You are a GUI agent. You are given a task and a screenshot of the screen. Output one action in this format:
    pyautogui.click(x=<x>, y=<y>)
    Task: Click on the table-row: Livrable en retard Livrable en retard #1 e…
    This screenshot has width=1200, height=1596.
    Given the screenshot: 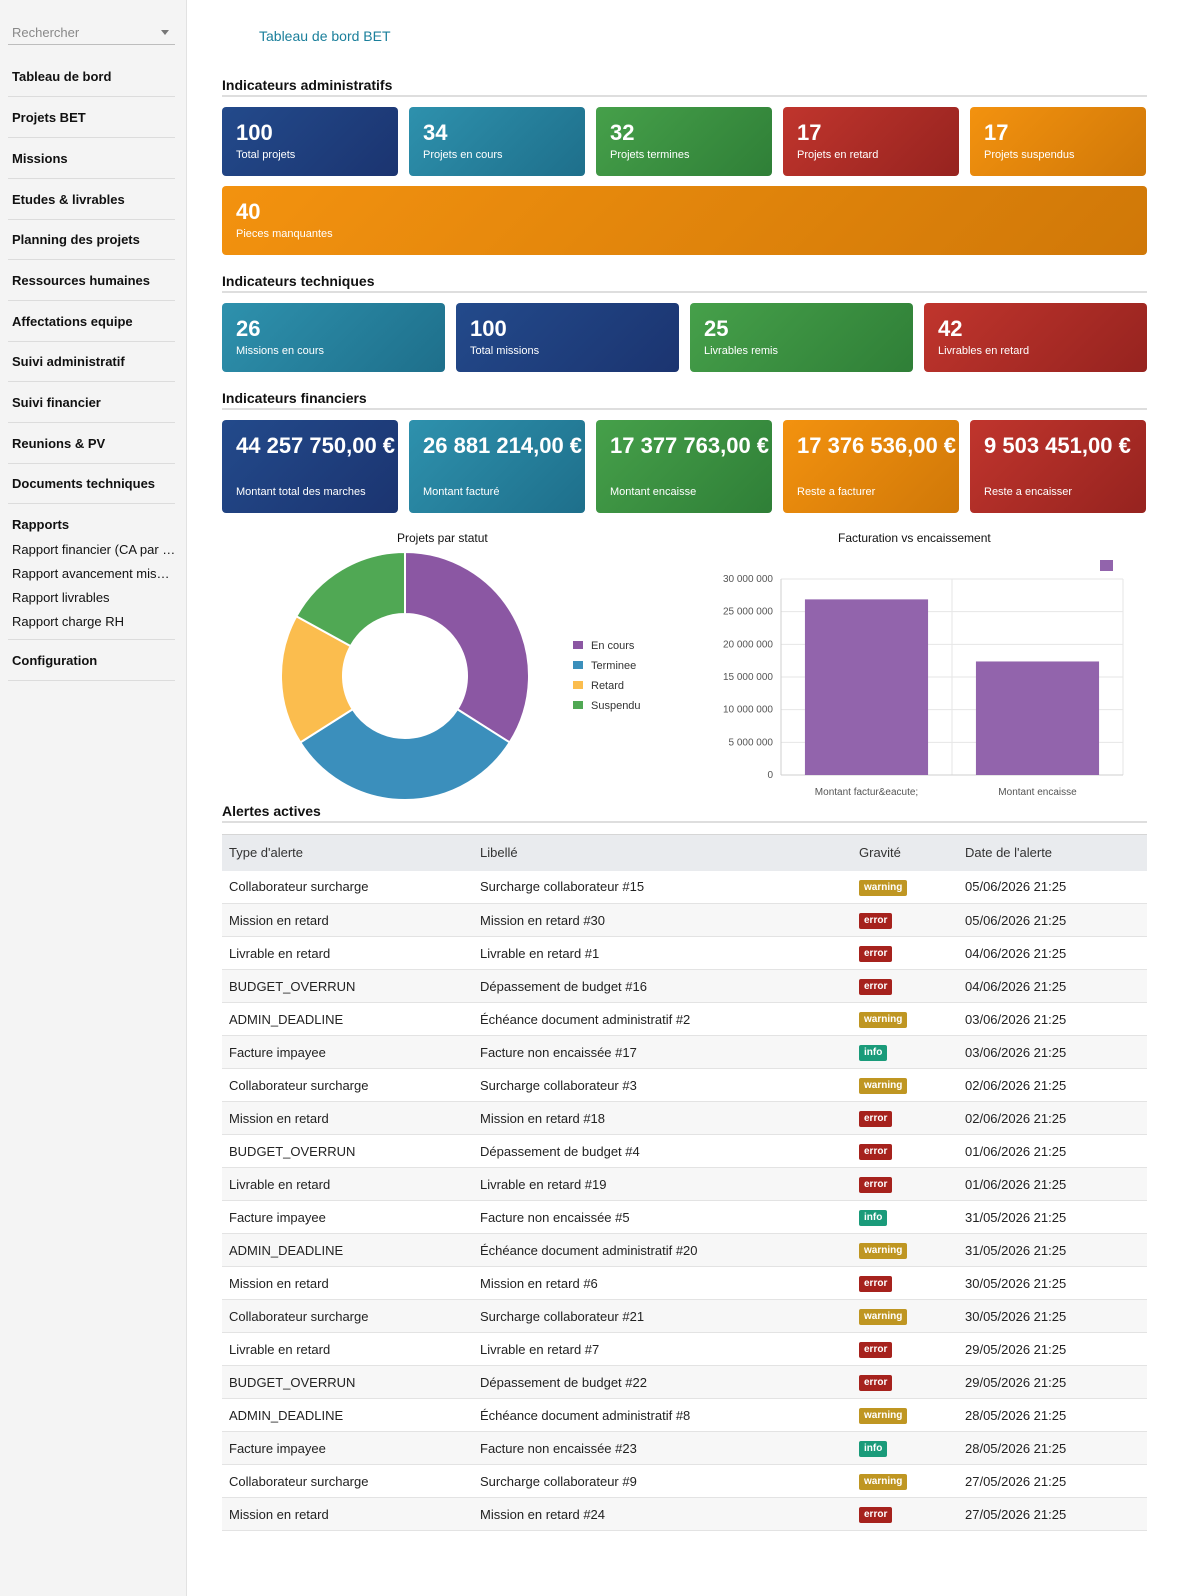 What is the action you would take?
    pyautogui.click(x=684, y=953)
    